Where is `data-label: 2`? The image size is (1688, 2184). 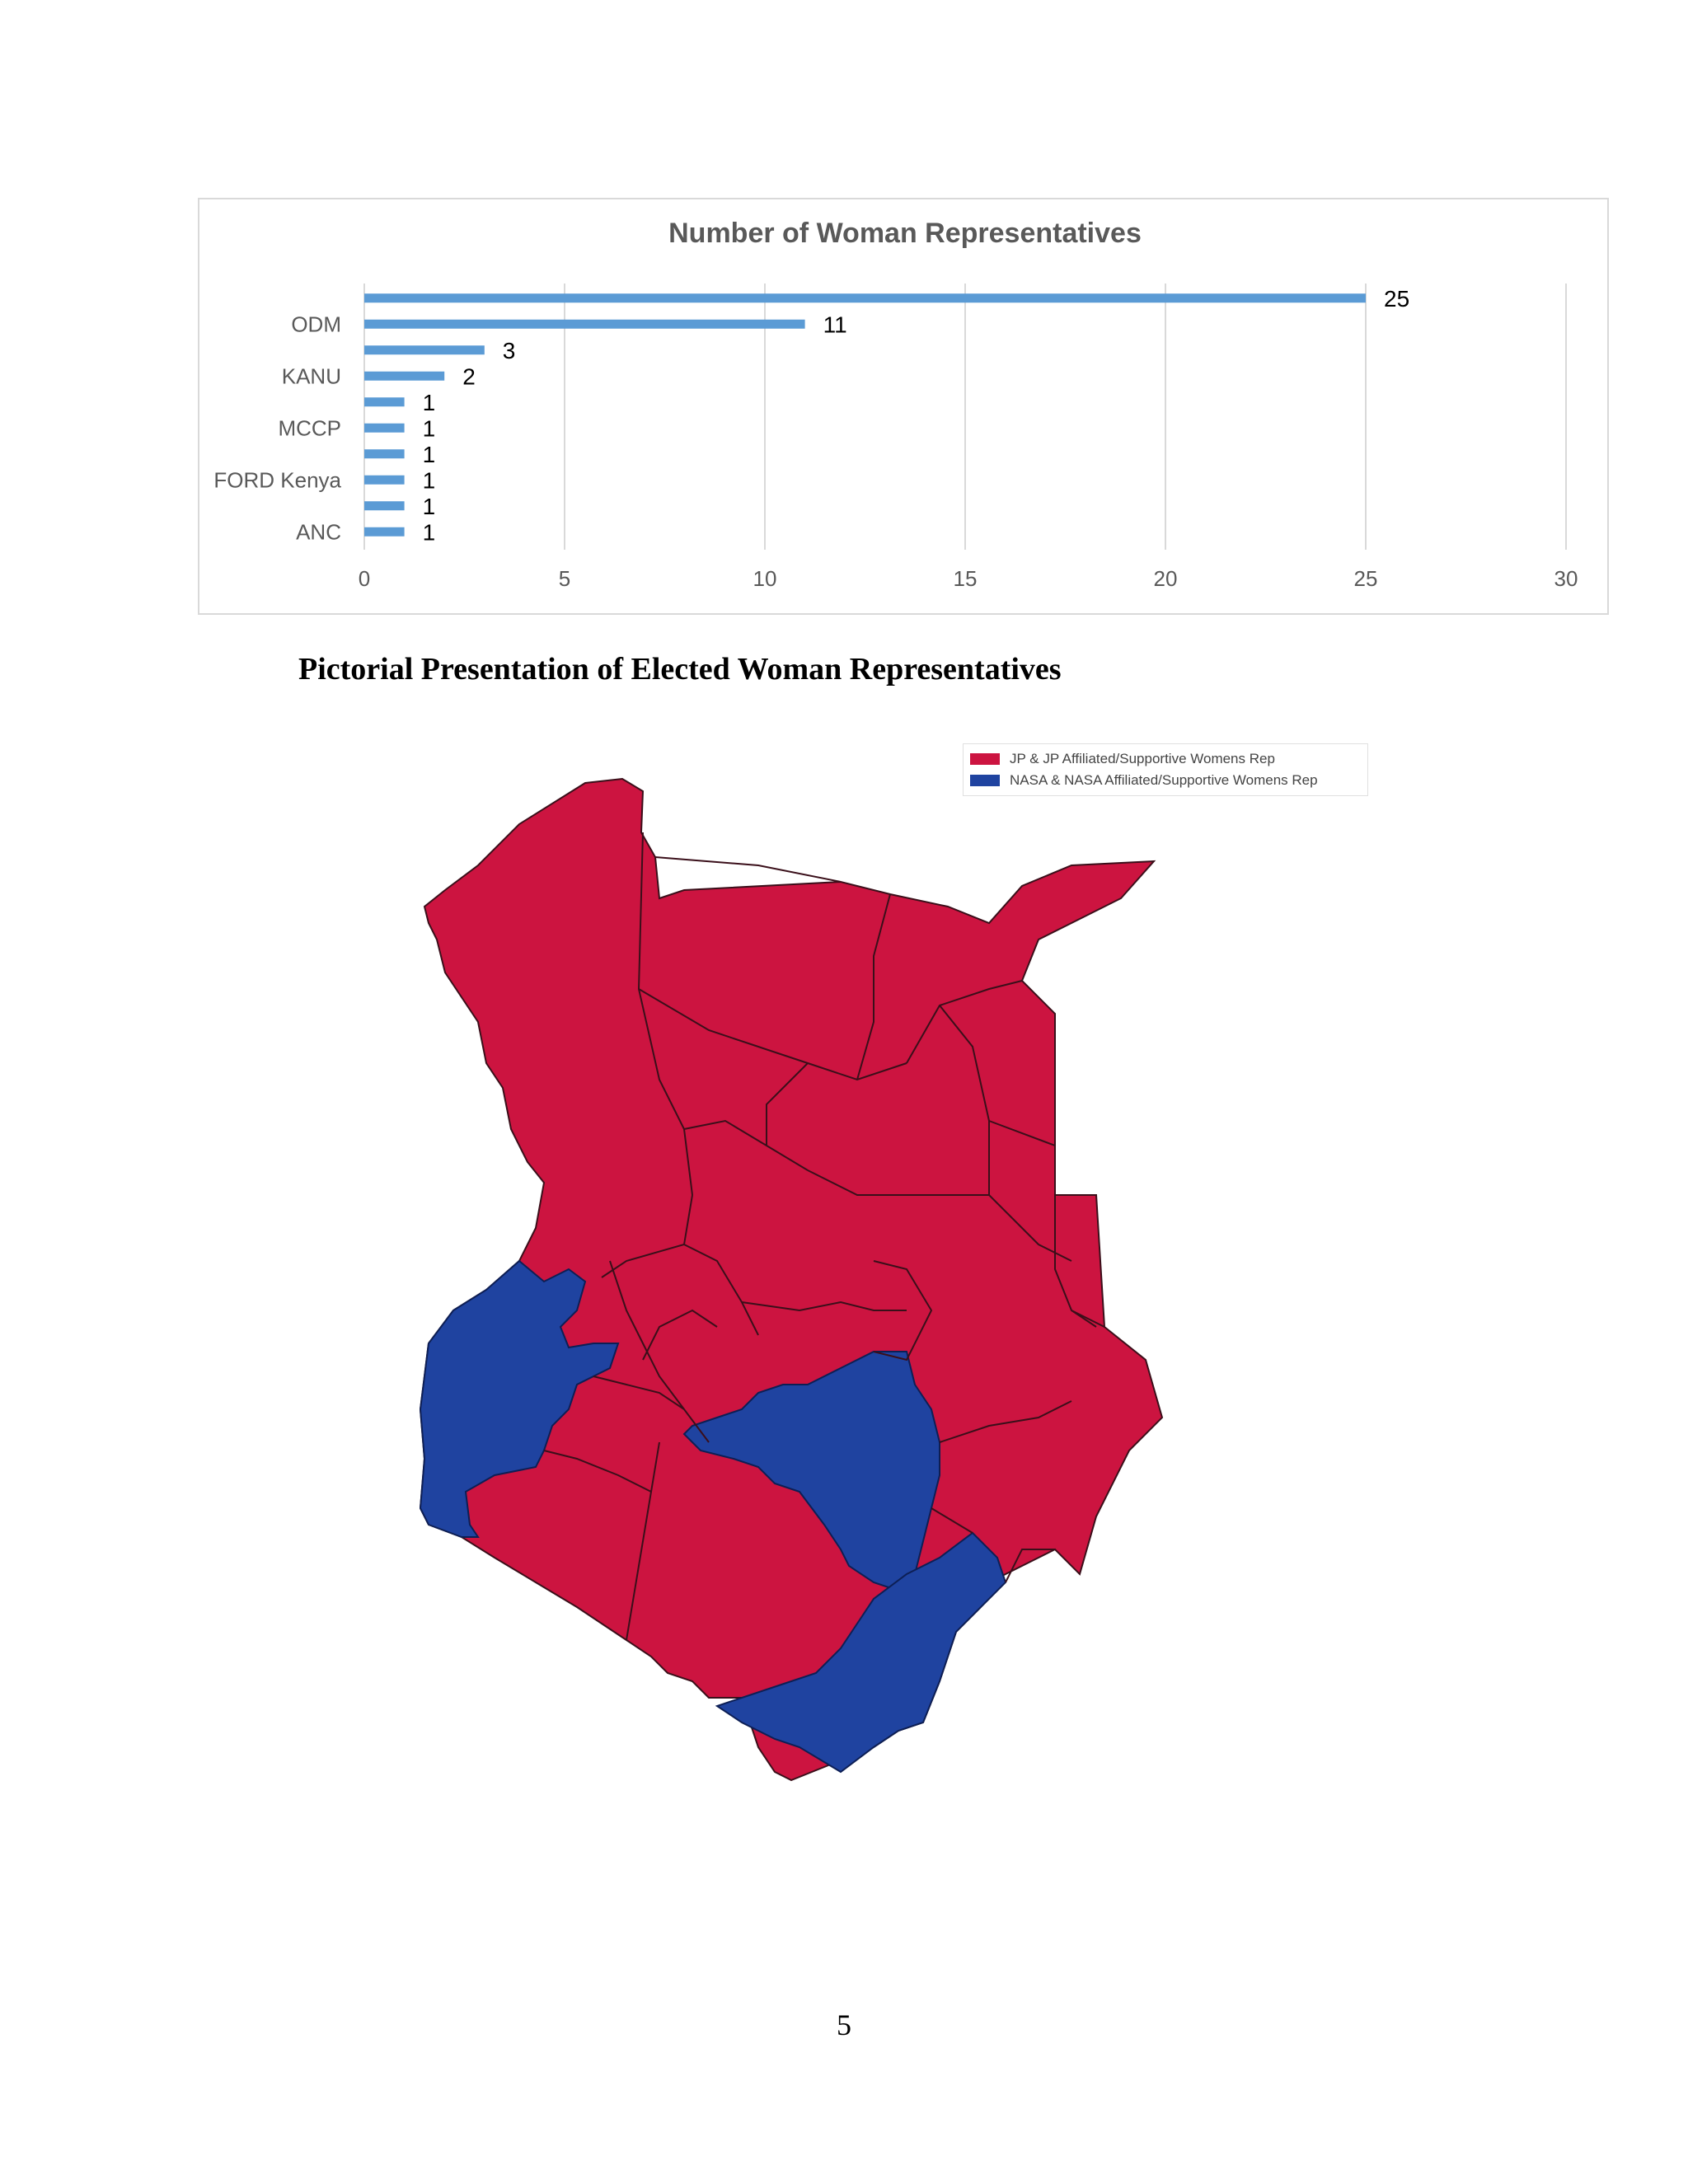 data-label: 2 is located at coordinates (469, 376).